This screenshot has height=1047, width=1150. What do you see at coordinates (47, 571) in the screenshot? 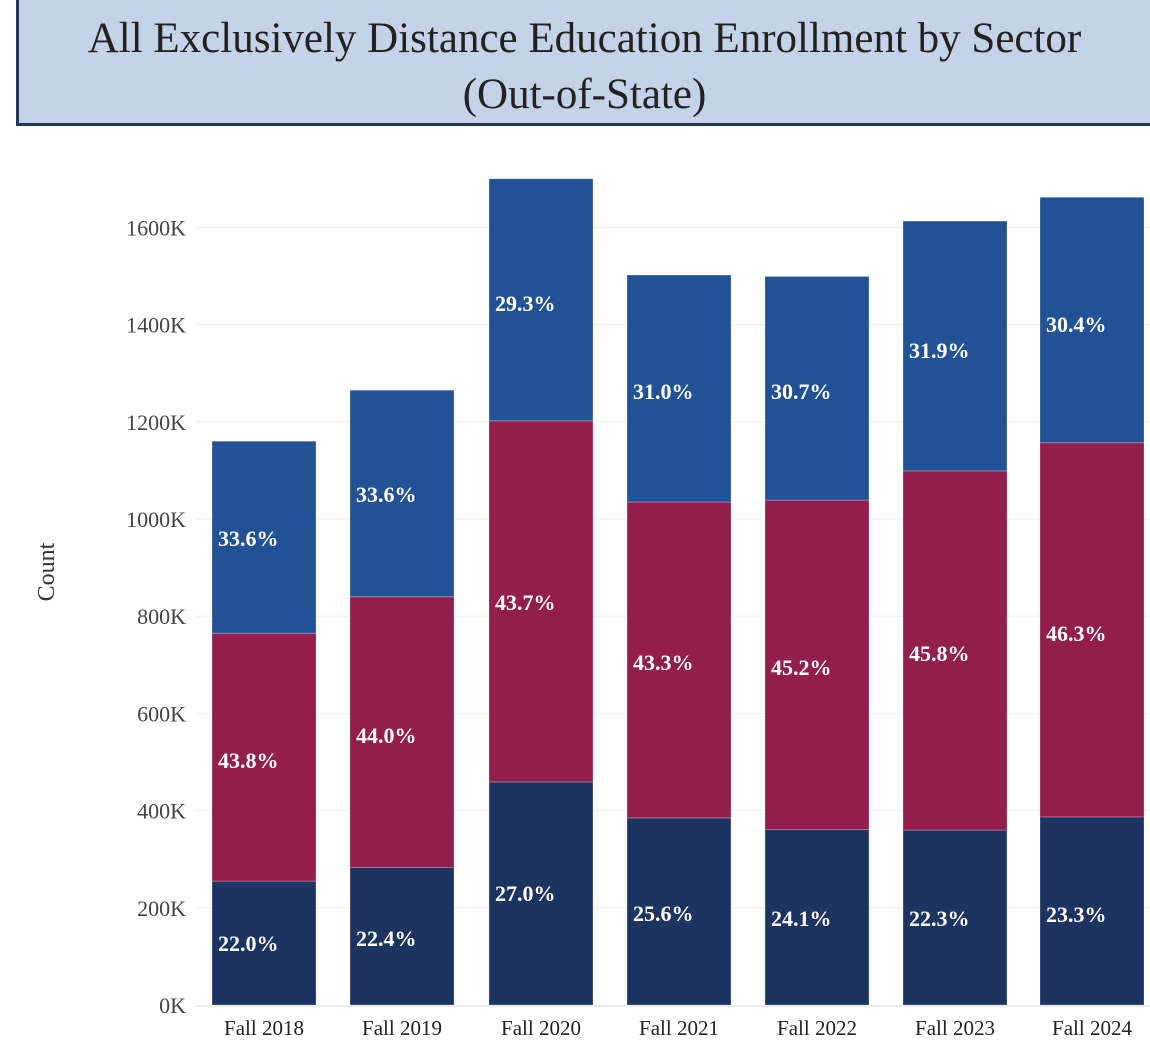
I see `y-axis-title: Count` at bounding box center [47, 571].